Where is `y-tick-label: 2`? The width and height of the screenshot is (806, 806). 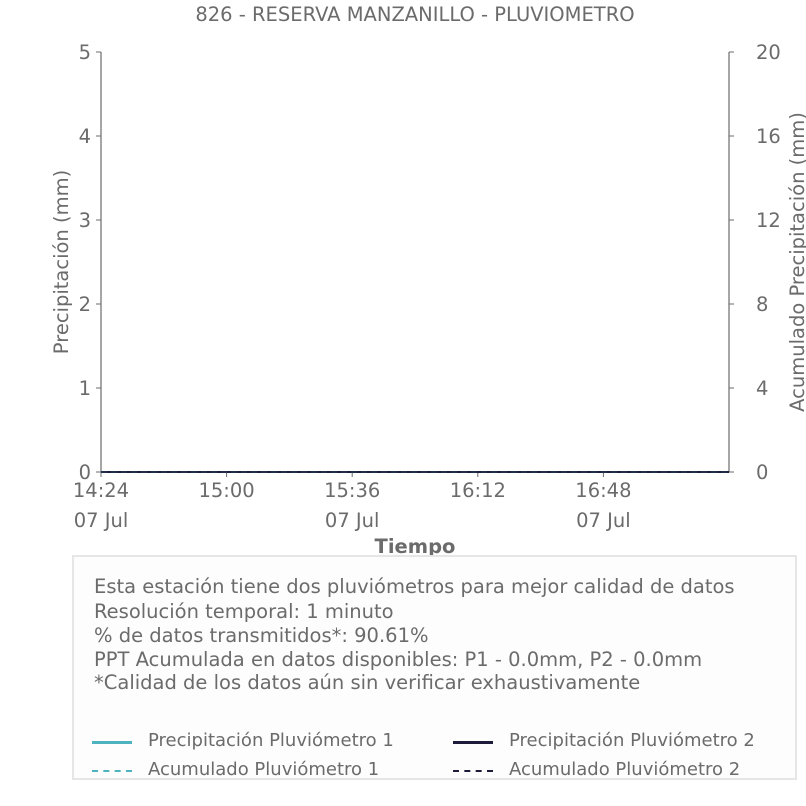 y-tick-label: 2 is located at coordinates (85, 304).